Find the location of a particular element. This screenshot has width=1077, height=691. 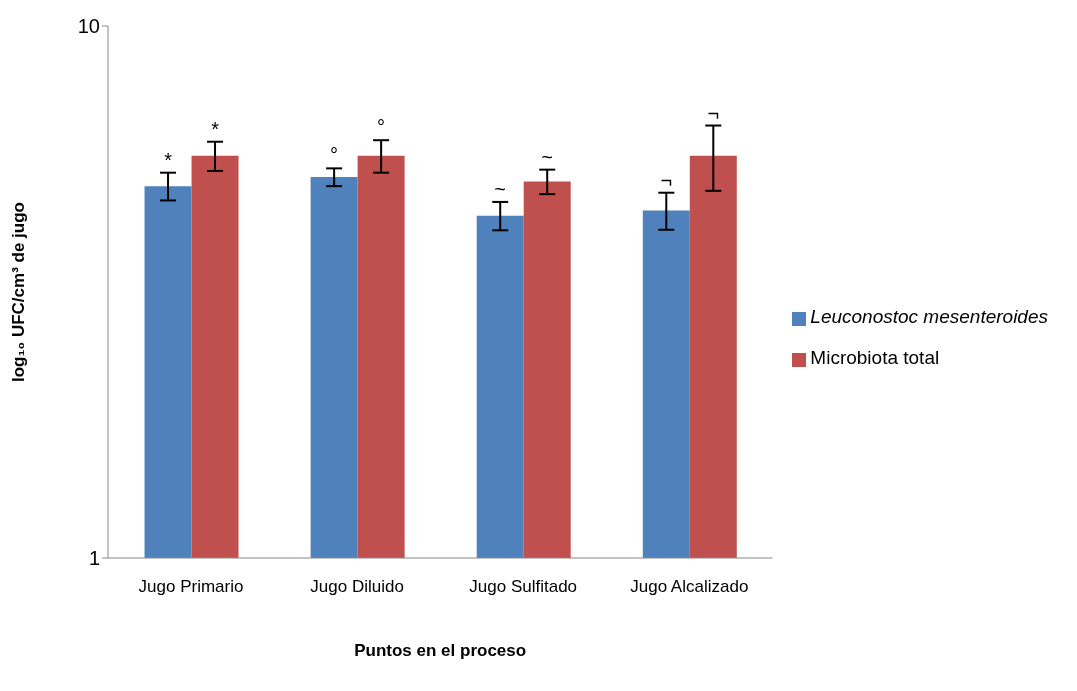

y-tick-label: 1 is located at coordinates (94, 558).